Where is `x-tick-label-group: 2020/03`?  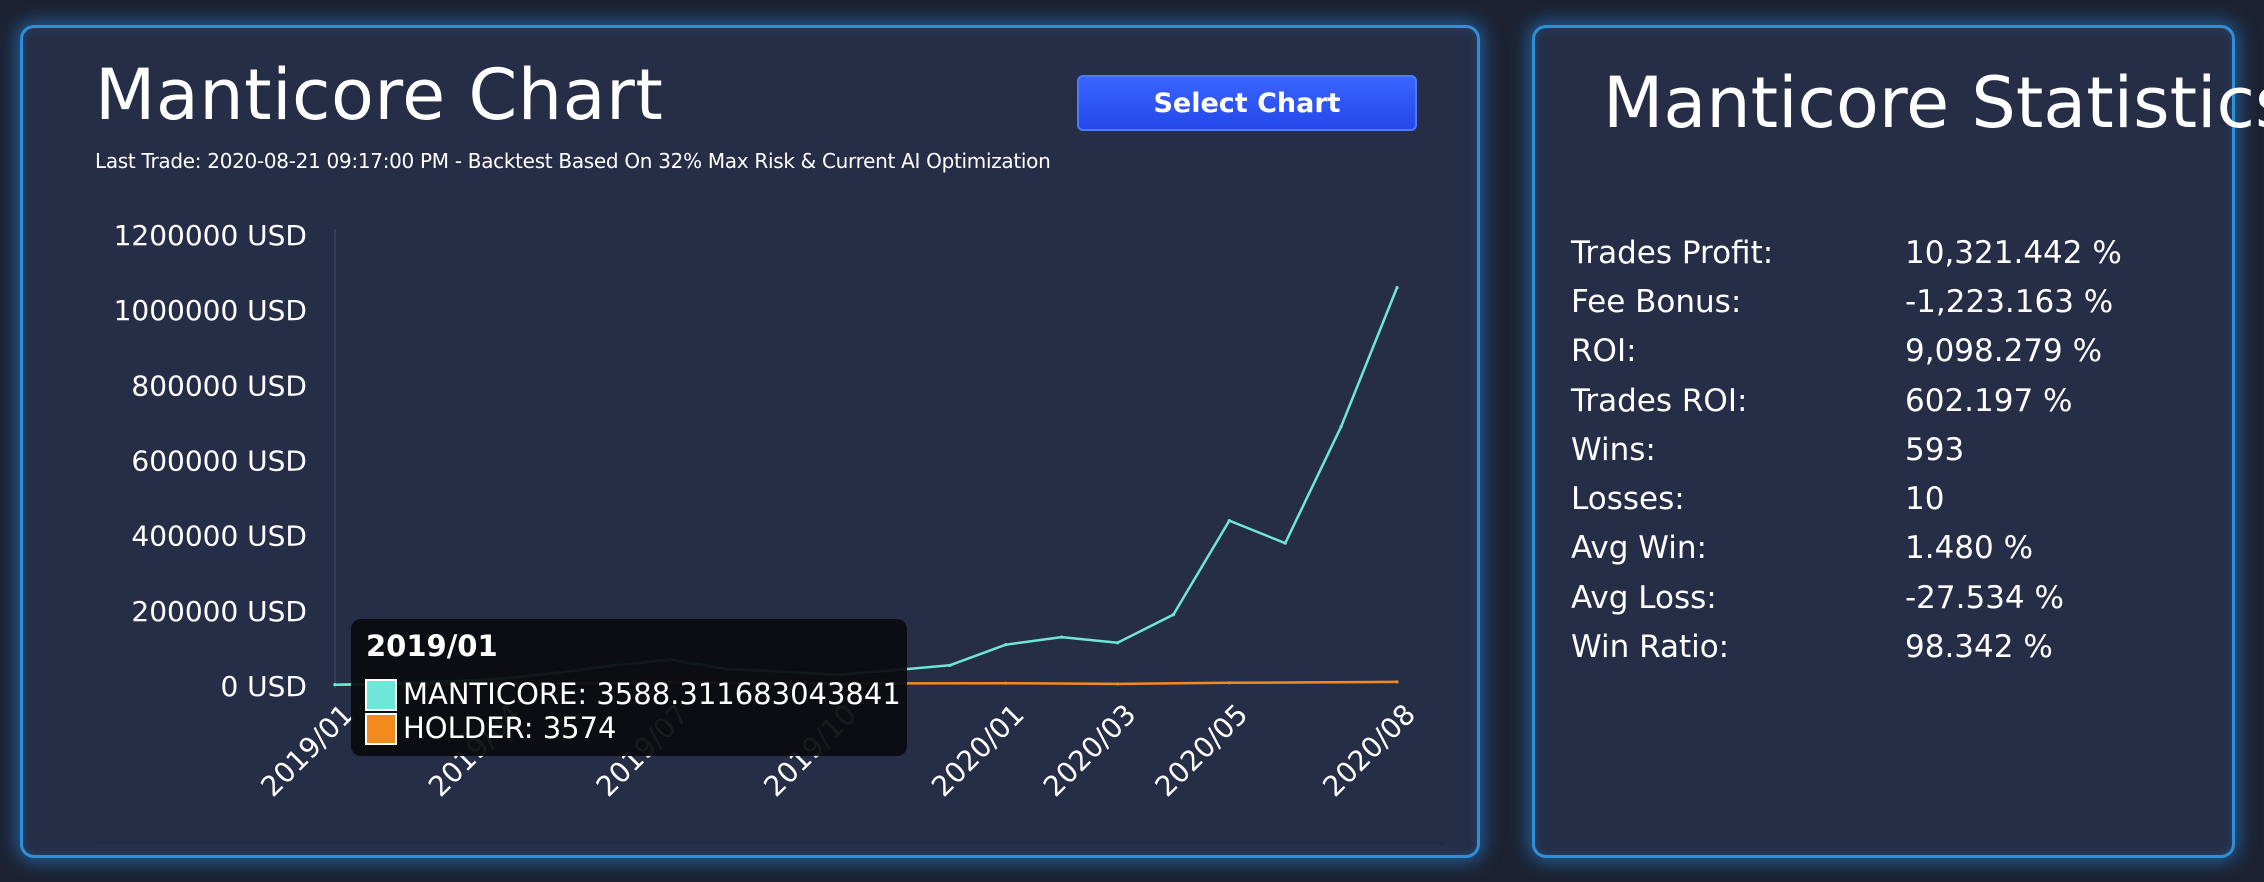
x-tick-label-group: 2020/03 is located at coordinates (1090, 751).